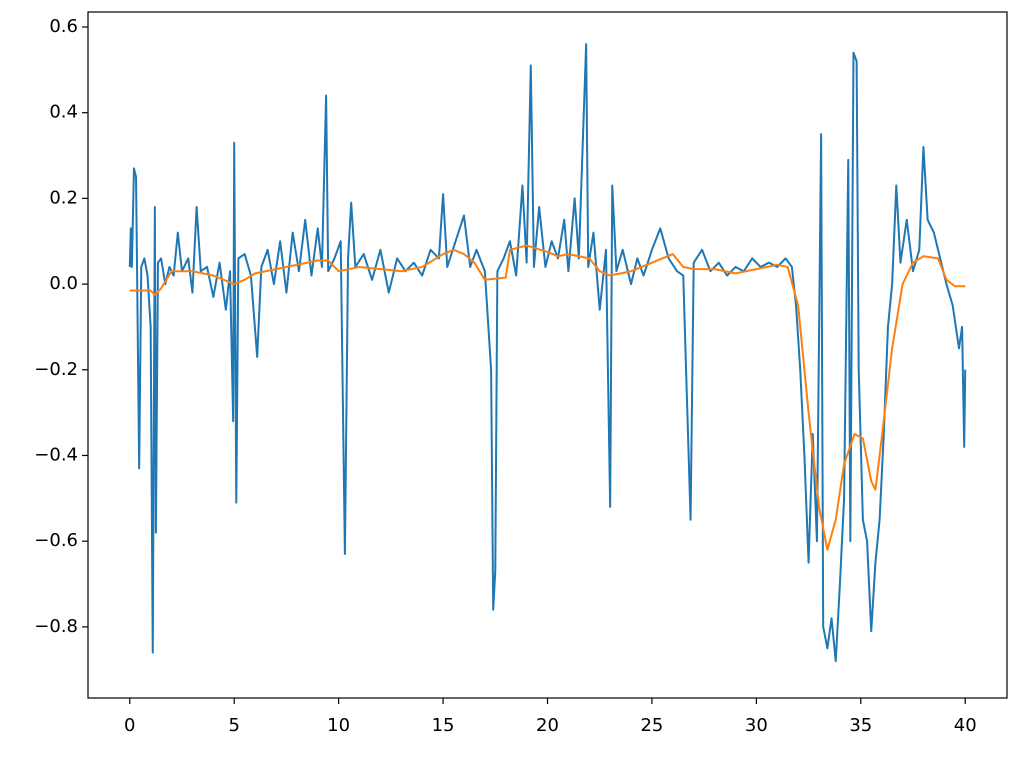 The width and height of the screenshot is (1024, 762). What do you see at coordinates (56, 540) in the screenshot?
I see `y-tick-label: −0.6` at bounding box center [56, 540].